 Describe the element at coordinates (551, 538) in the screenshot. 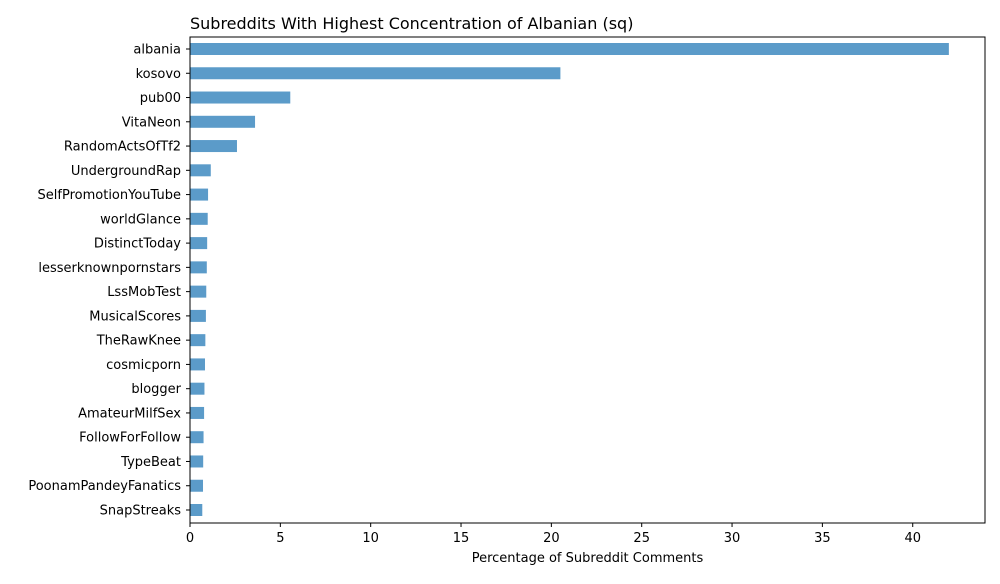

I see `x-tick-label: 20` at that location.